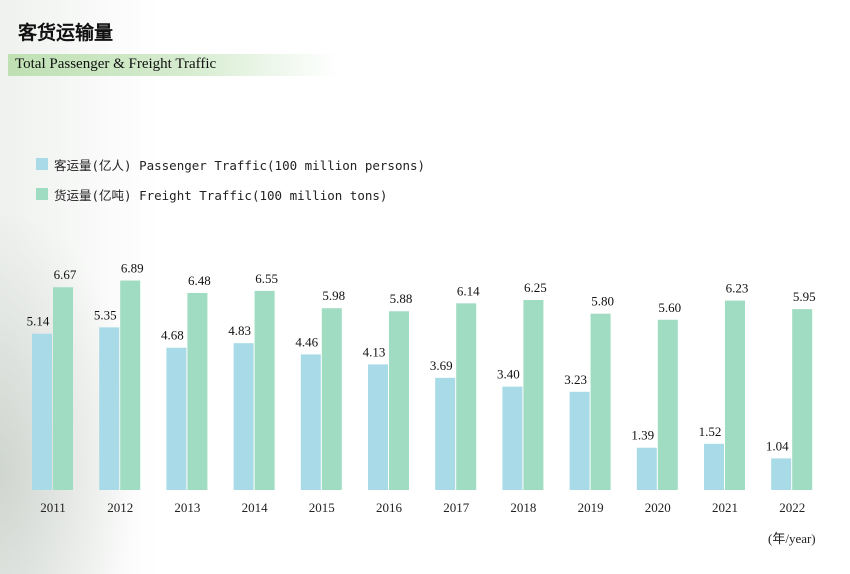 Image resolution: width=850 pixels, height=574 pixels. Describe the element at coordinates (669, 307) in the screenshot. I see `freight-value-label-2020: 5.60` at that location.